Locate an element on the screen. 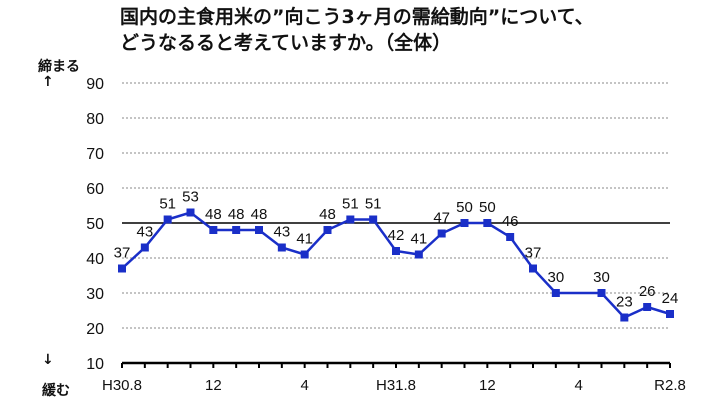  y-tick-label: 10 is located at coordinates (95, 364).